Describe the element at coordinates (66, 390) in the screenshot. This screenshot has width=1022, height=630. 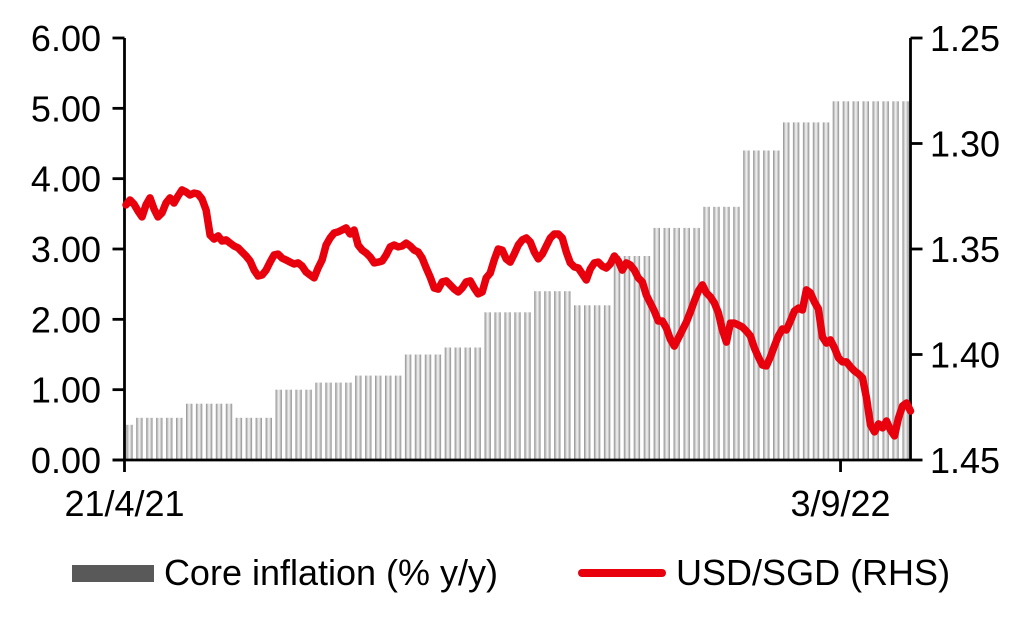
I see `y-axis-left-tick-label: 1.00` at that location.